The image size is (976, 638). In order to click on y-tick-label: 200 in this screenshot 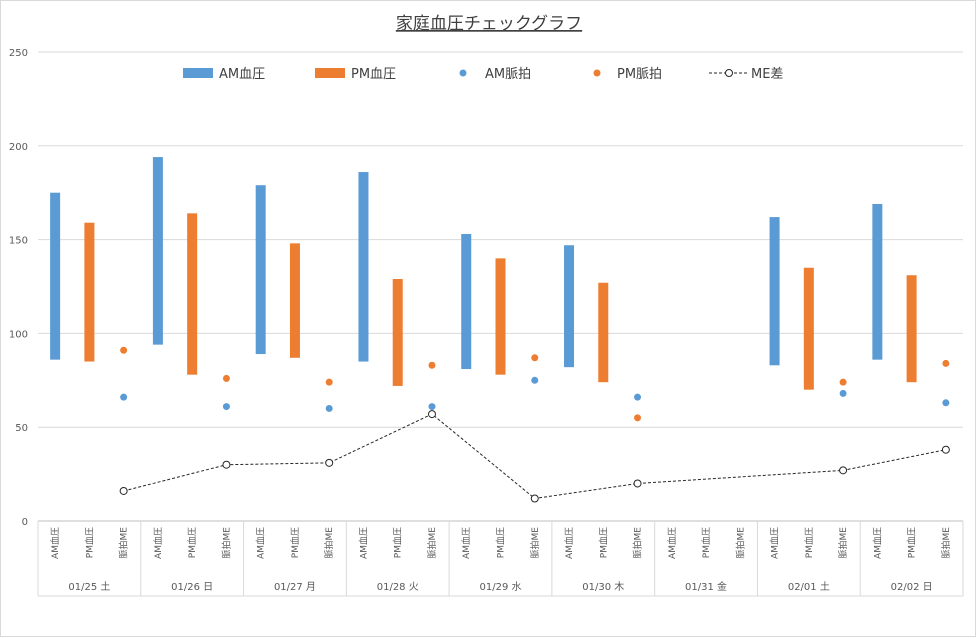, I will do `click(18, 147)`.